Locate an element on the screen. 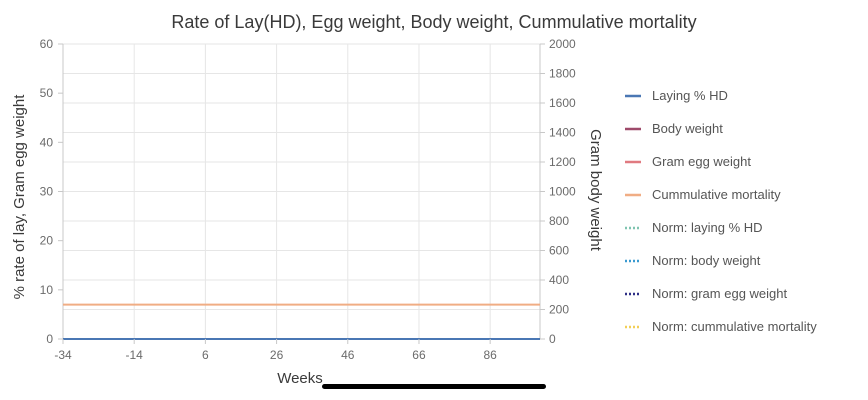  y-left-tick-label: 60 is located at coordinates (47, 44).